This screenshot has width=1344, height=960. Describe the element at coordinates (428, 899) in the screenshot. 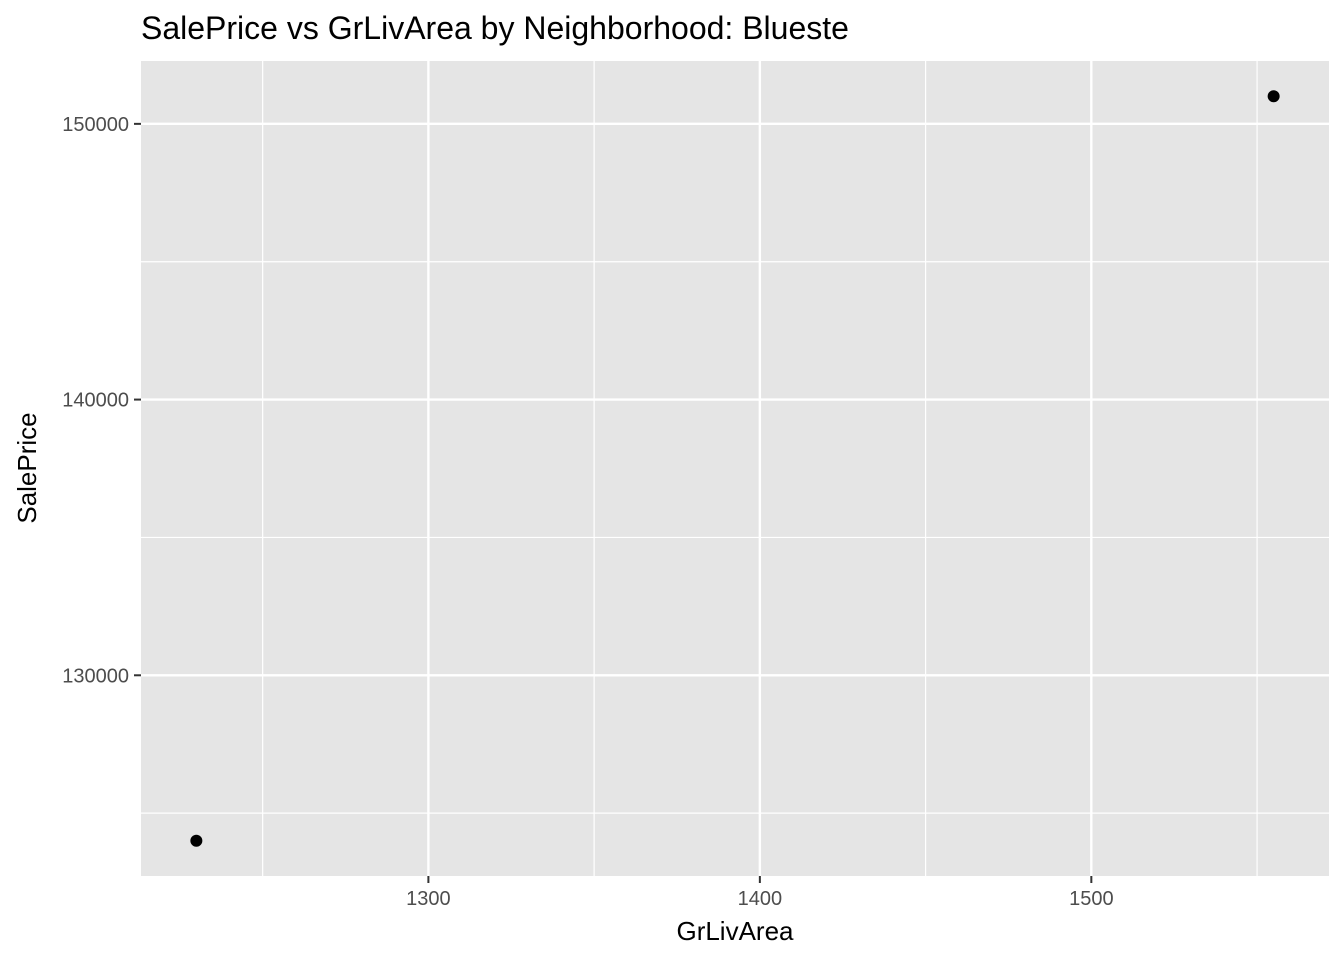

I see `x-tick-label: 1300` at that location.